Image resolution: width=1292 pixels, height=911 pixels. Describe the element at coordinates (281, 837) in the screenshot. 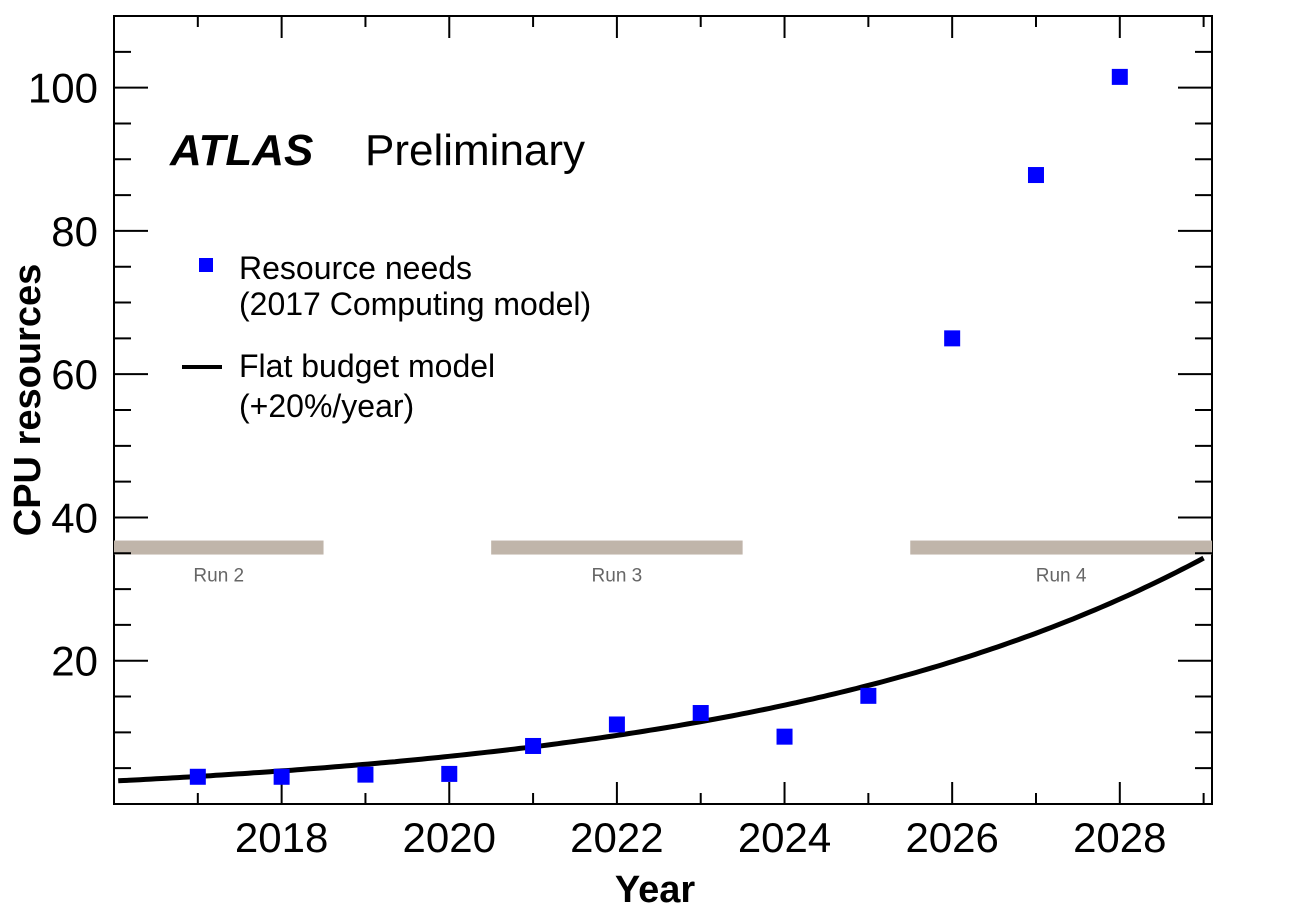

I see `x-tick-label: 2018` at that location.